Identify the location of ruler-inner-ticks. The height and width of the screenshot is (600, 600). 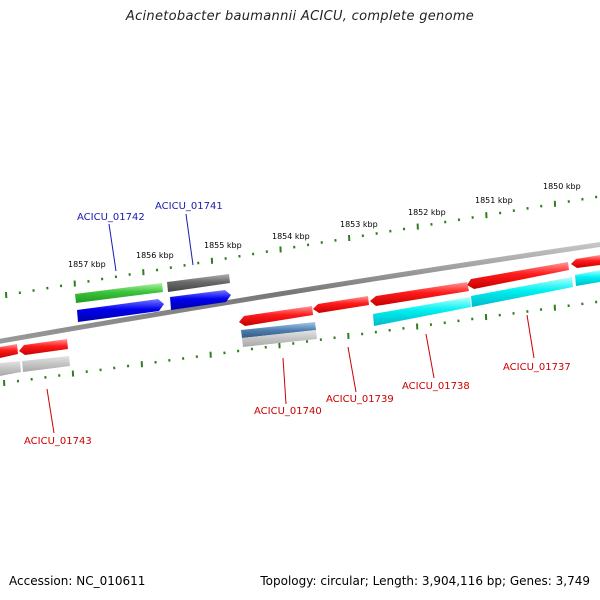
(300, 343).